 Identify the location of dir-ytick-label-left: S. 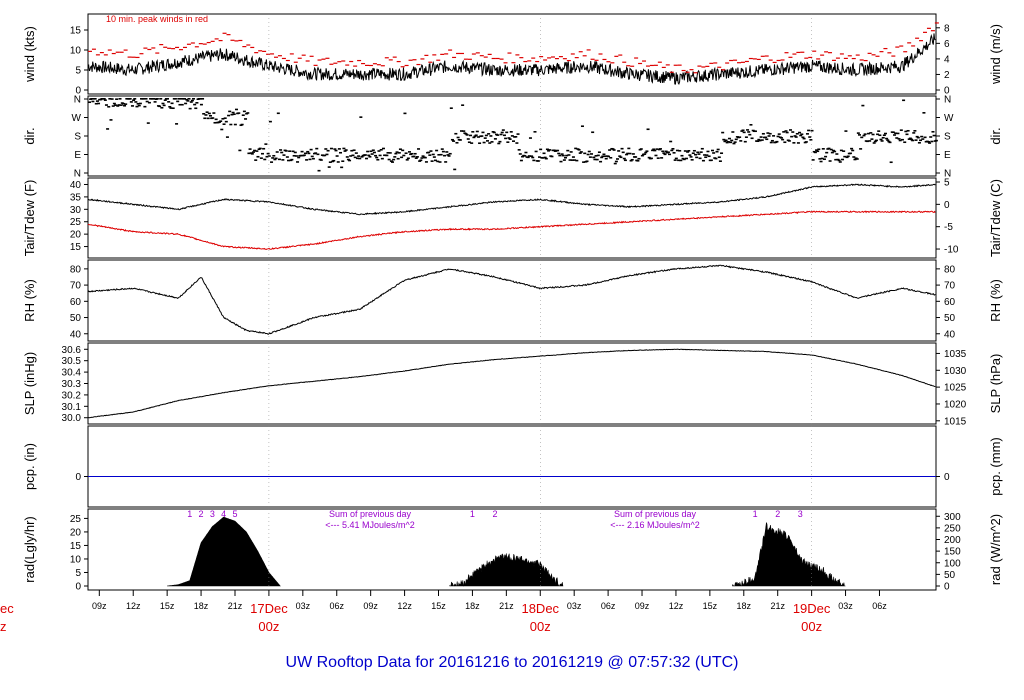
(77, 137).